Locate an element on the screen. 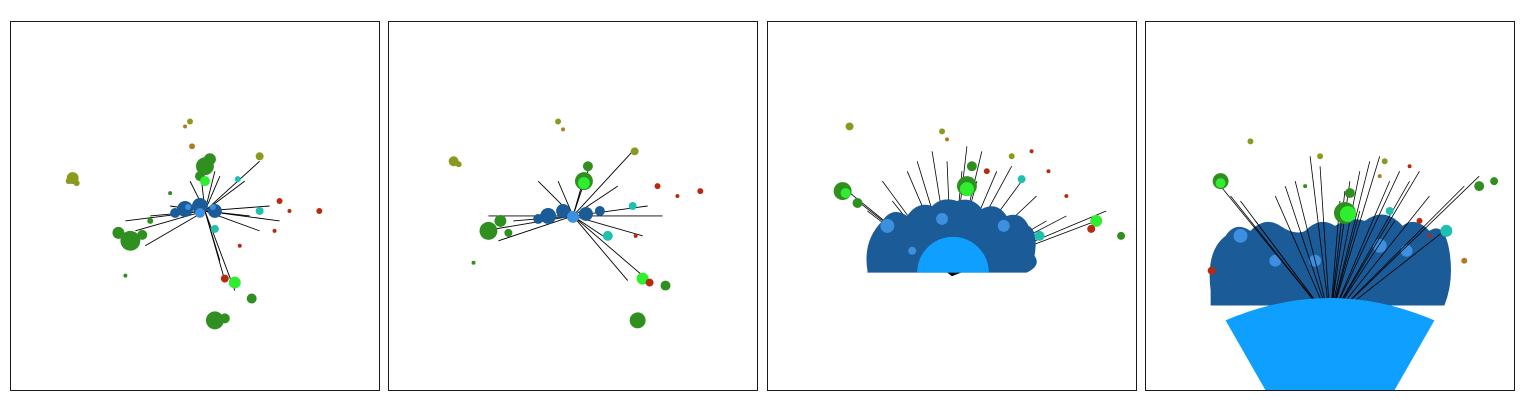 Image resolution: width=1526 pixels, height=412 pixels. panel-2-hub is located at coordinates (569, 214).